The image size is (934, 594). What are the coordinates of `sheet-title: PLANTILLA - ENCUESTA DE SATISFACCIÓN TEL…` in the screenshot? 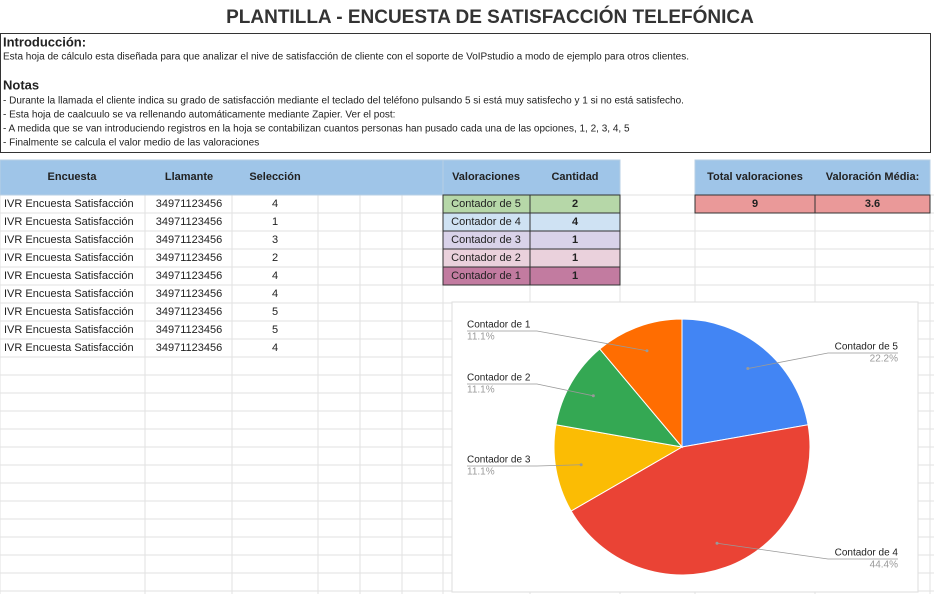 It's located at (490, 17).